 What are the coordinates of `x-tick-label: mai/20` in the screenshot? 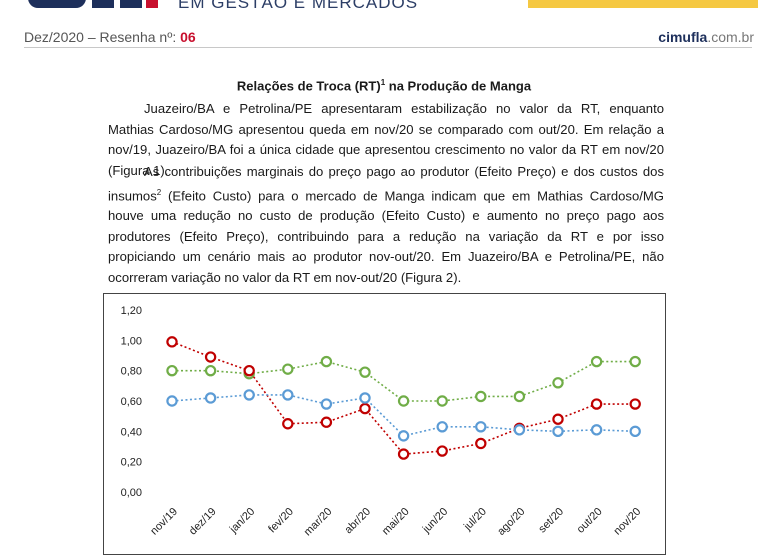 It's located at (396, 522).